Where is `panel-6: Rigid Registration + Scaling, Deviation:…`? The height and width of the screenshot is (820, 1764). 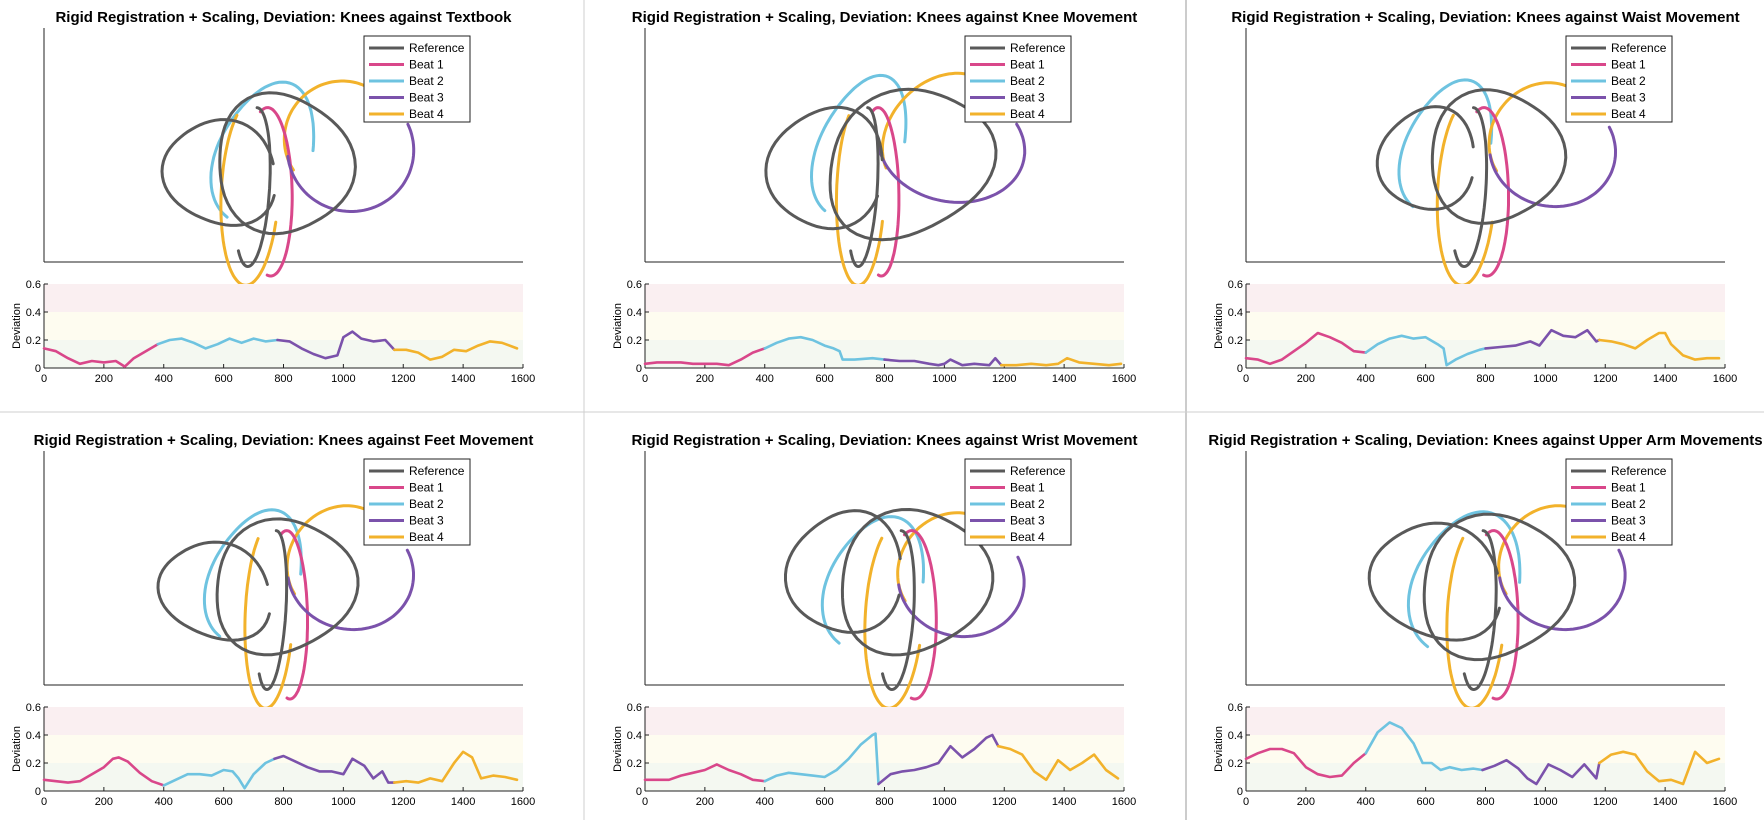 panel-6: Rigid Registration + Scaling, Deviation:… is located at coordinates (1485, 620).